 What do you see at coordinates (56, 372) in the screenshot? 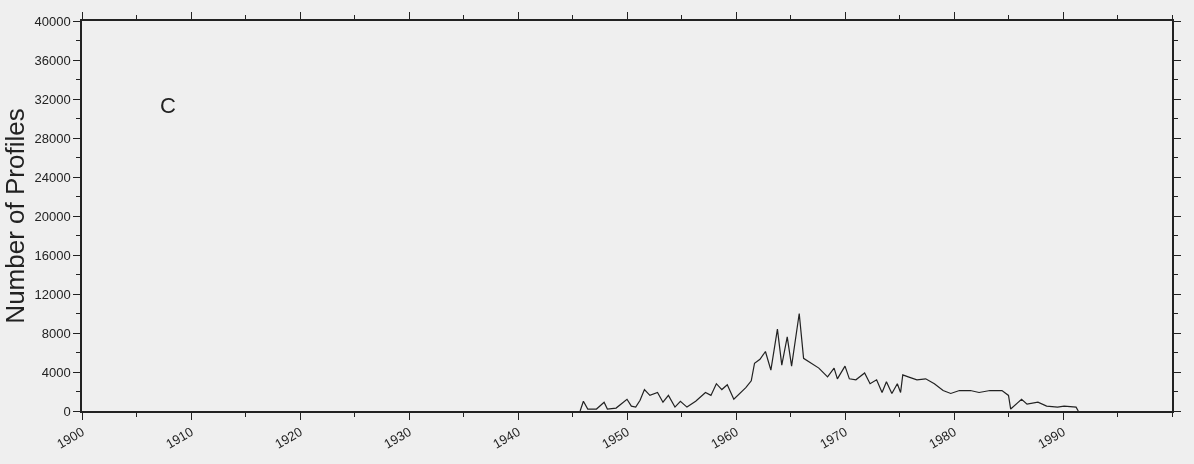
I see `y-tick-label: 4000` at bounding box center [56, 372].